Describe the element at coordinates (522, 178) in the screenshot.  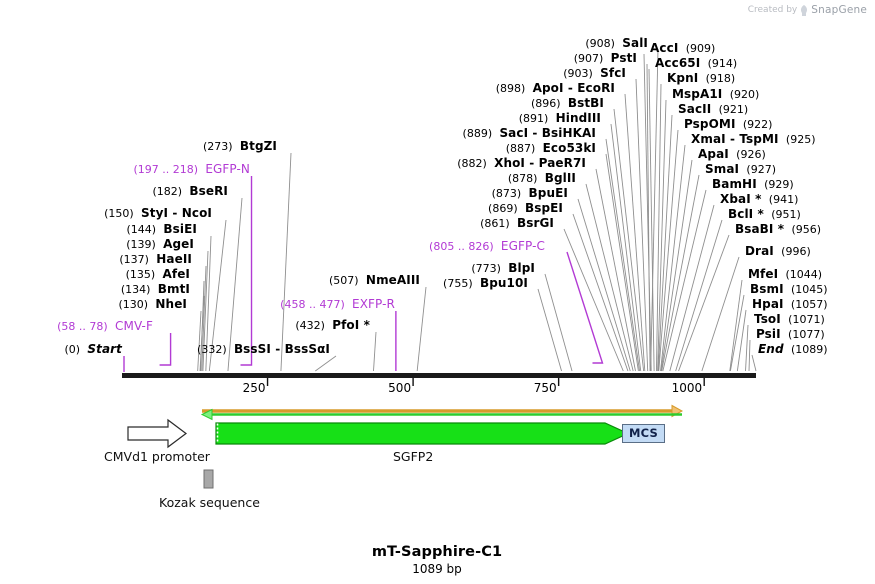
I see `enzyme-position: (878)` at that location.